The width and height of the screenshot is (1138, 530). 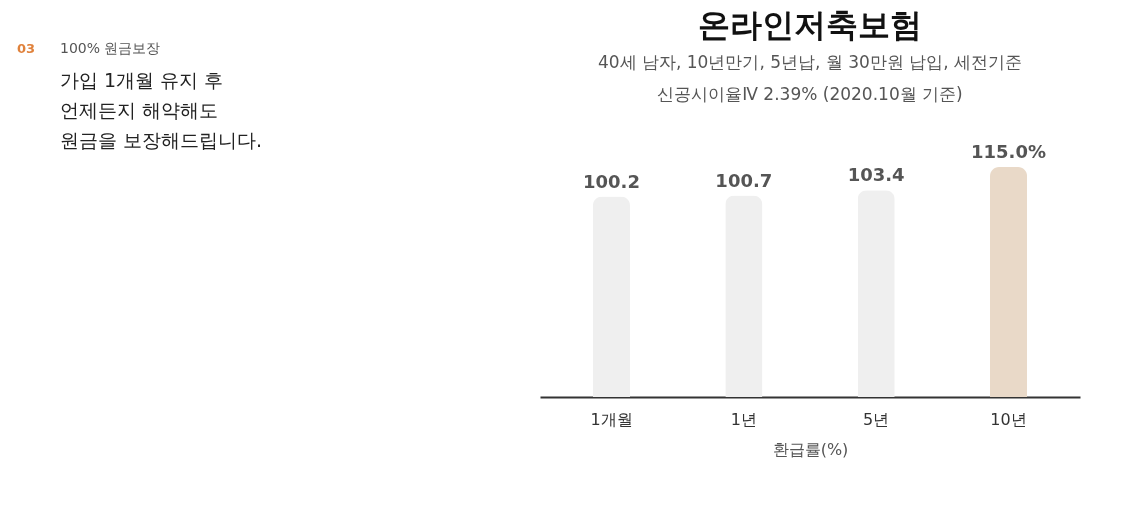 What do you see at coordinates (1009, 151) in the screenshot?
I see `data-label: 115.0%` at bounding box center [1009, 151].